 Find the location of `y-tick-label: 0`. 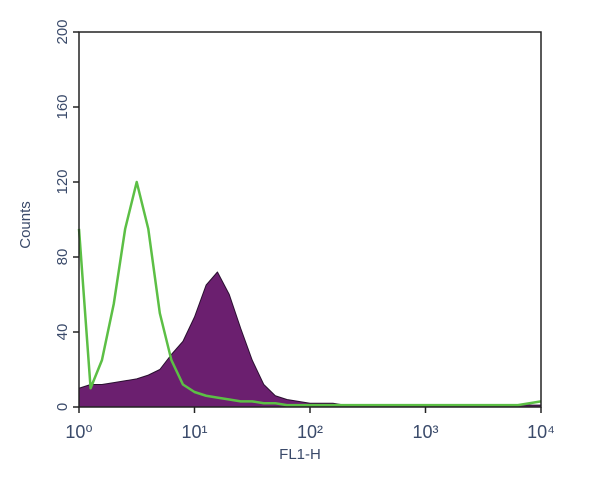

y-tick-label: 0 is located at coordinates (62, 407).